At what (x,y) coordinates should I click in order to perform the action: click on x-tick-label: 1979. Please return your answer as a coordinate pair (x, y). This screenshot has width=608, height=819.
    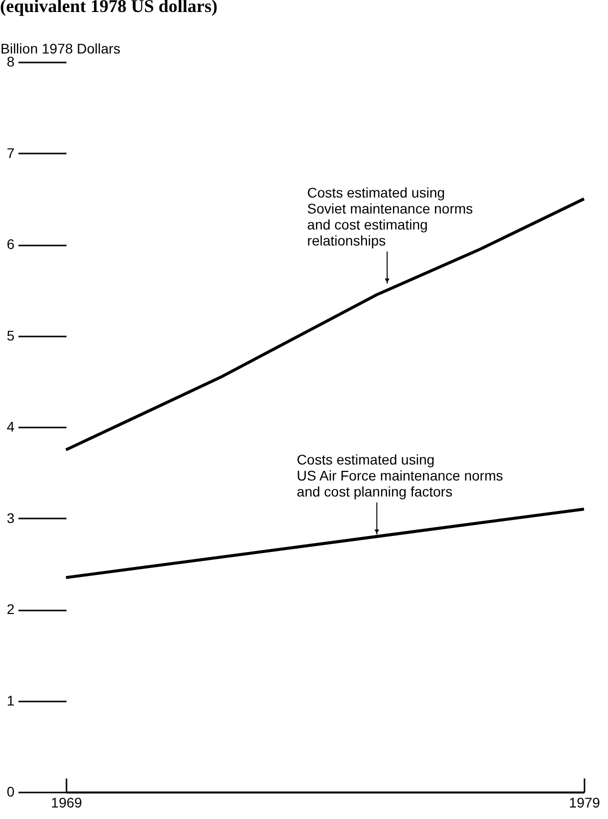
    Looking at the image, I should click on (584, 802).